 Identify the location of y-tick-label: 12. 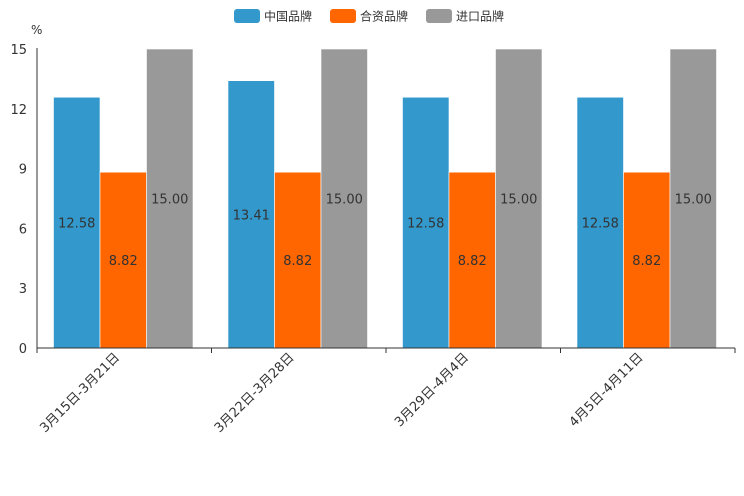
(18, 110).